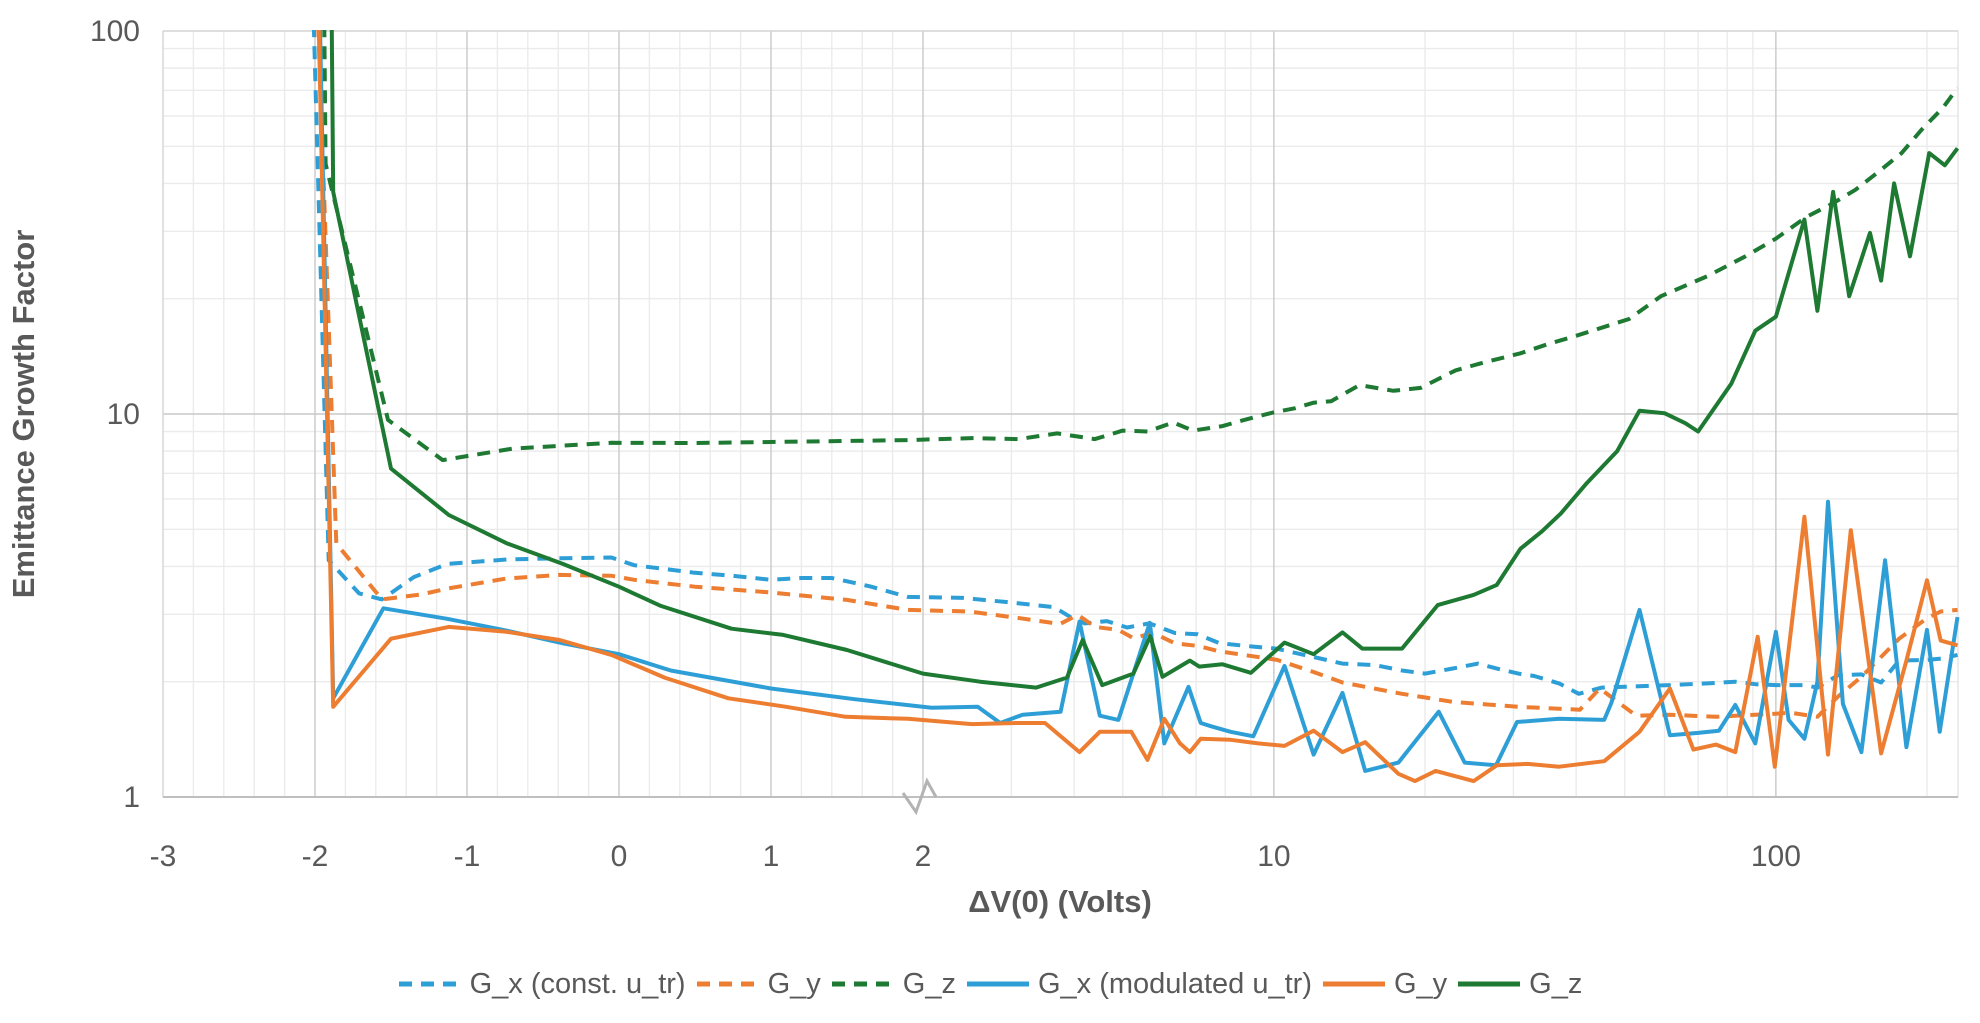 Image resolution: width=1980 pixels, height=1023 pixels. What do you see at coordinates (1060, 901) in the screenshot?
I see `x-axis-title: ΔV(0) (Volts)` at bounding box center [1060, 901].